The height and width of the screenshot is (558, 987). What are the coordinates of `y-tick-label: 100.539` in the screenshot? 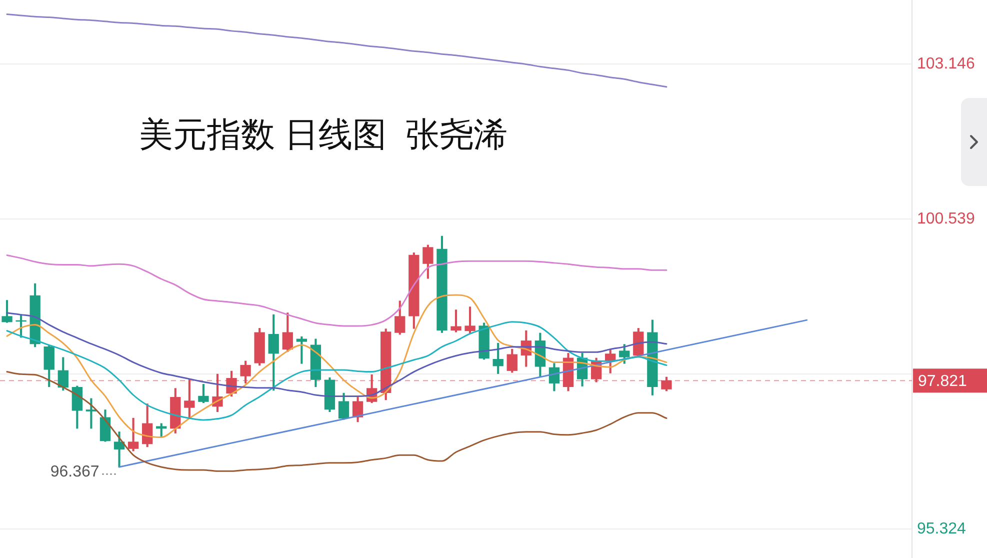 It's located at (946, 219).